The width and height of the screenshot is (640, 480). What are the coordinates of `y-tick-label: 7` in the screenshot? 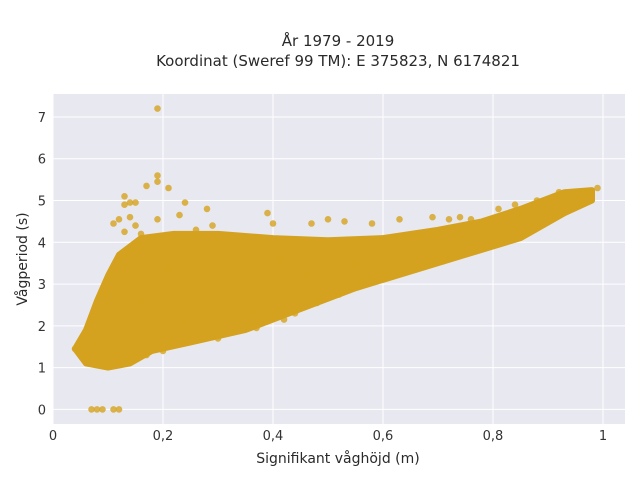 It's located at (42, 118).